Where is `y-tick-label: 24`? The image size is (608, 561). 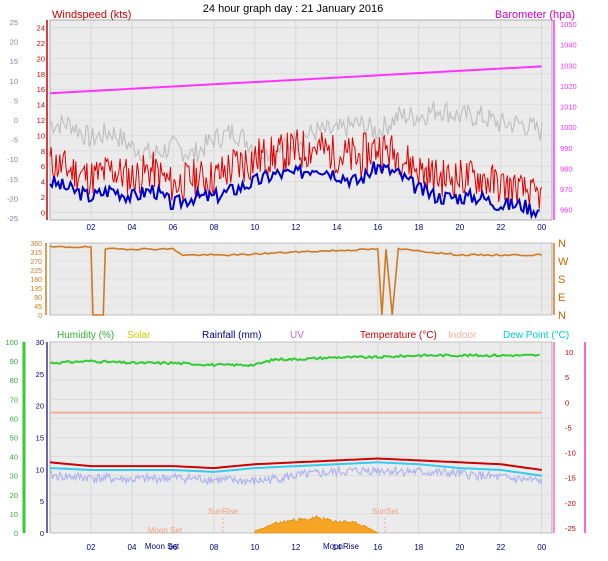
y-tick-label: 24 is located at coordinates (41, 28).